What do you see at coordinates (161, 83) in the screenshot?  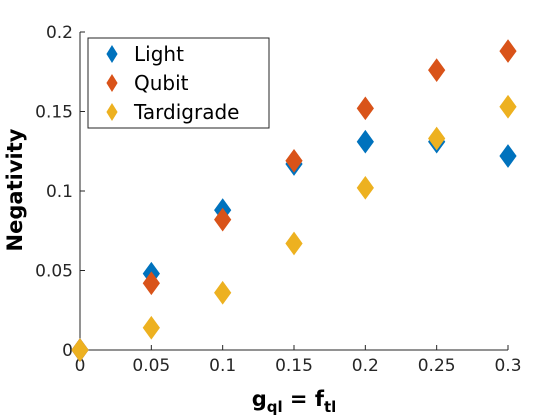 I see `legend-label: Qubit` at bounding box center [161, 83].